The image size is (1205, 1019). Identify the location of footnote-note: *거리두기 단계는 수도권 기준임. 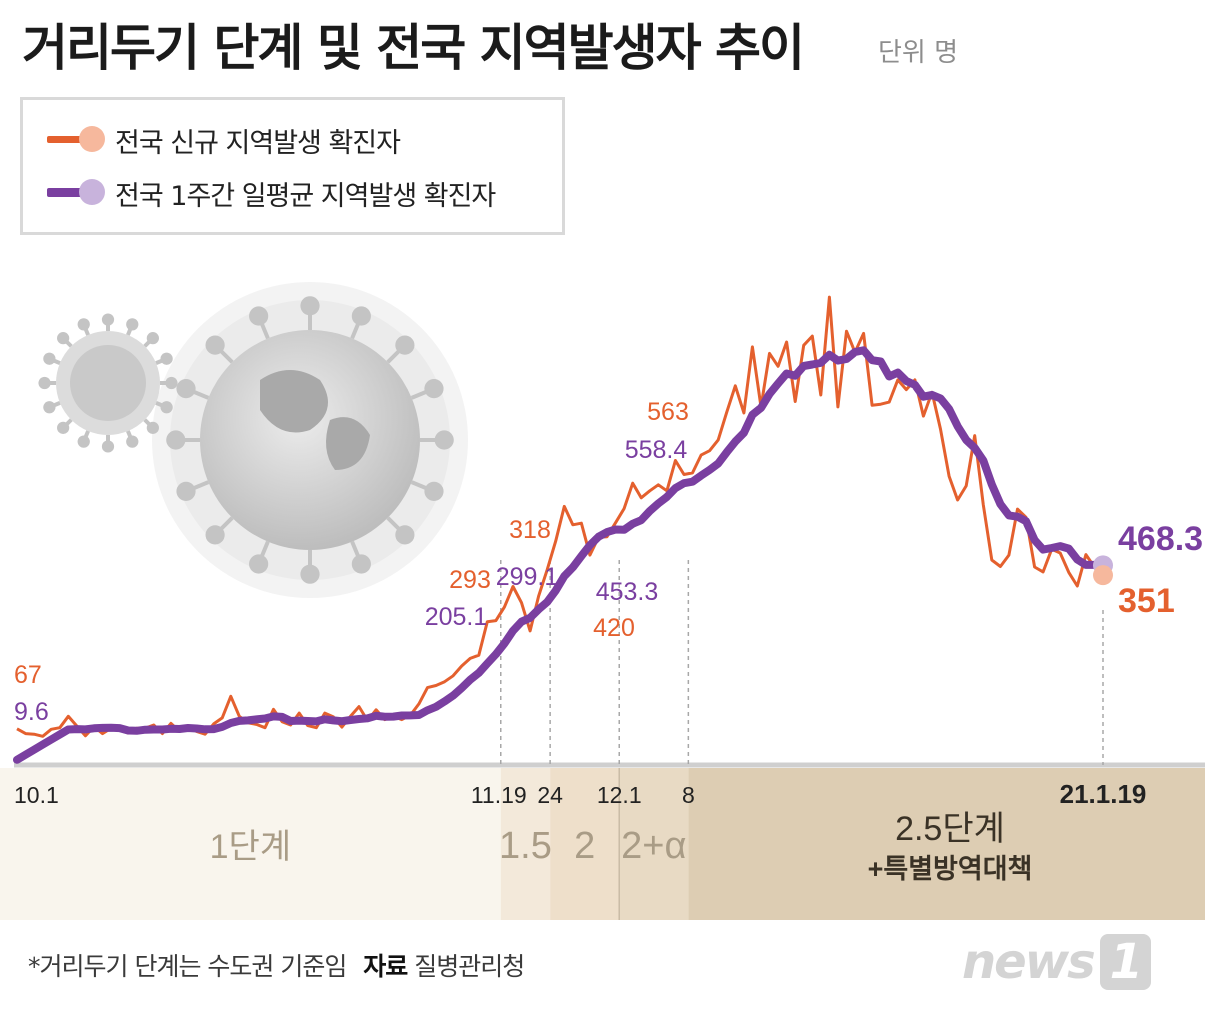
(187, 966).